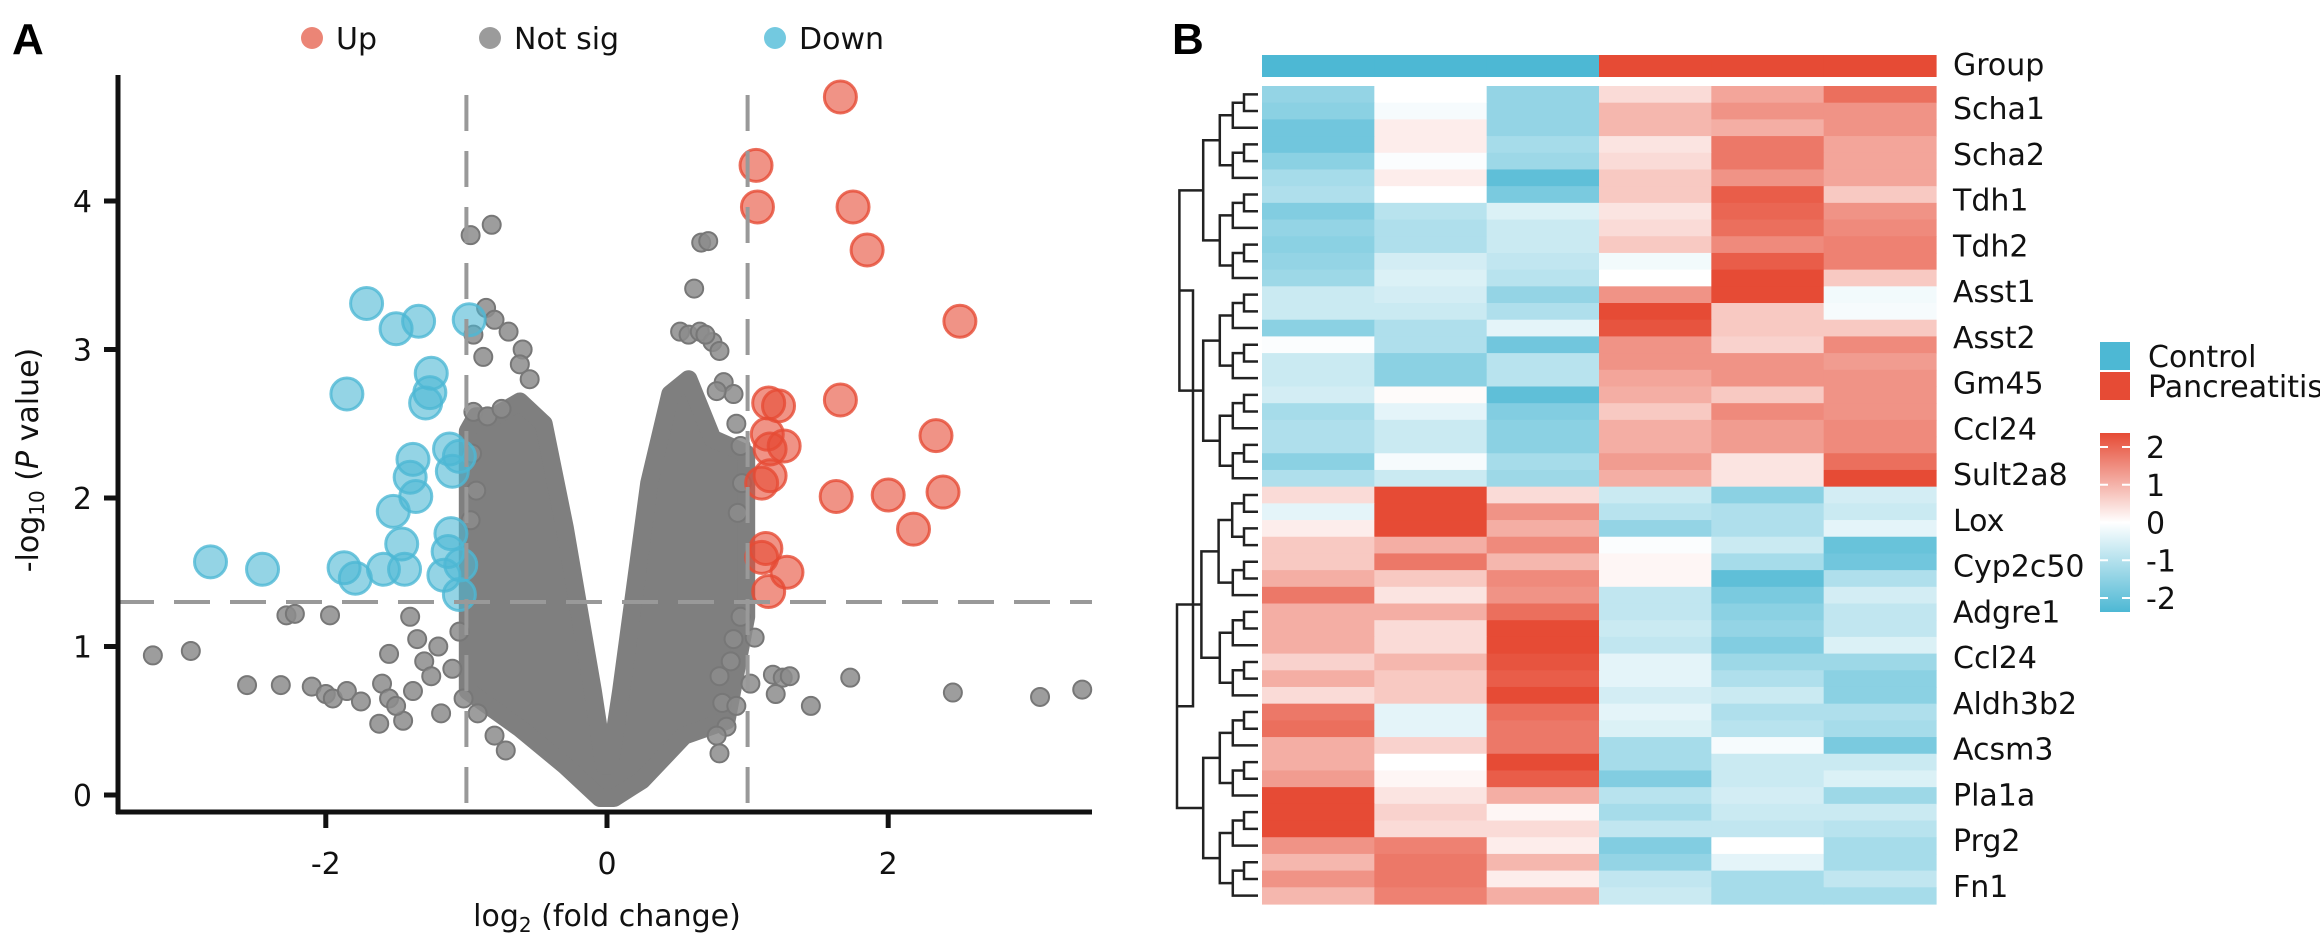 The height and width of the screenshot is (946, 2320). Describe the element at coordinates (82, 202) in the screenshot. I see `y-tick-label: 4` at that location.